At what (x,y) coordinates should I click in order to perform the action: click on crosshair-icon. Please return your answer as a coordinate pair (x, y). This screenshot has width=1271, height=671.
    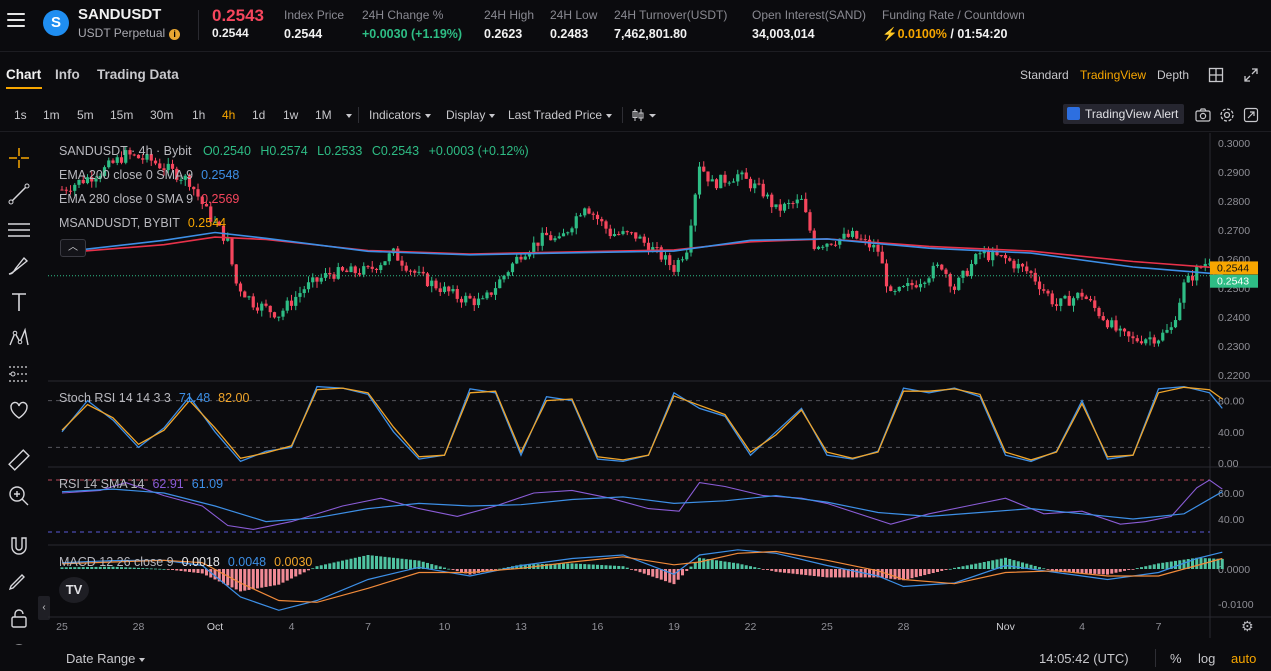
    Looking at the image, I should click on (19, 158).